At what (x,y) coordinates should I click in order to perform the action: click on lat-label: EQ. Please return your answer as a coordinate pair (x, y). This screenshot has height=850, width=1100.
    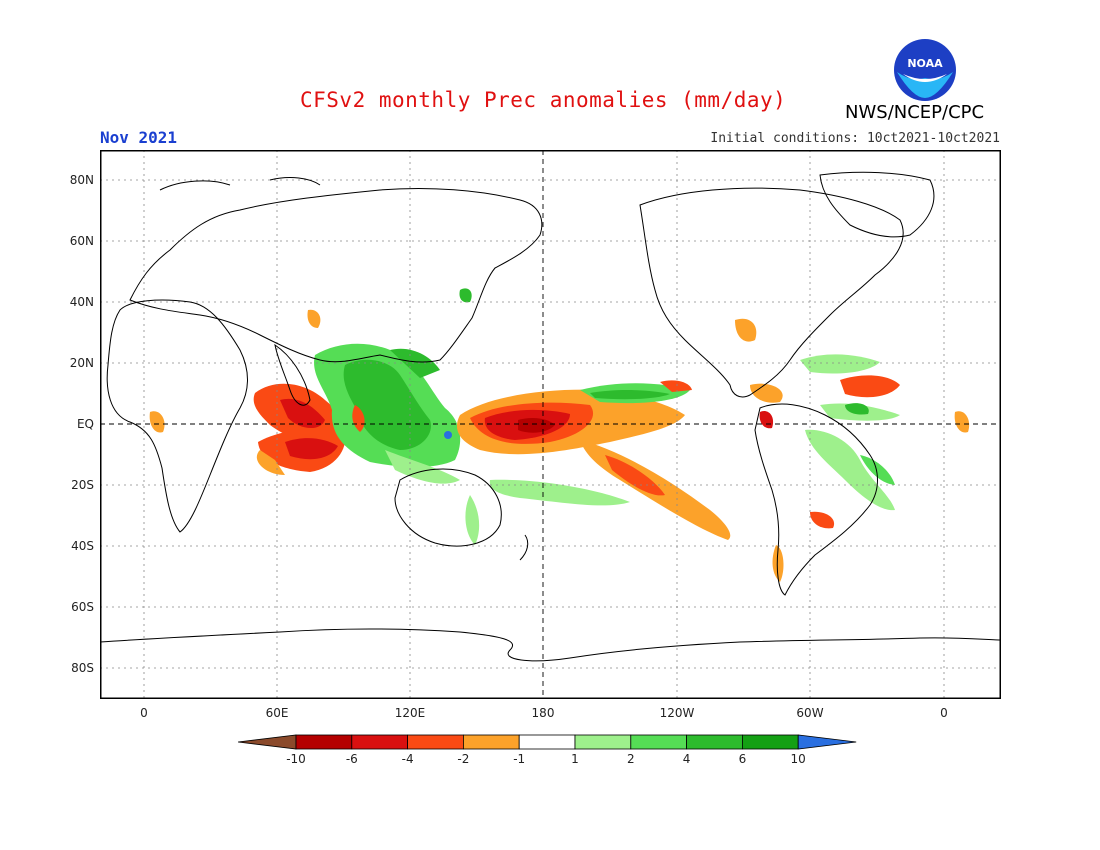
    Looking at the image, I should click on (85, 424).